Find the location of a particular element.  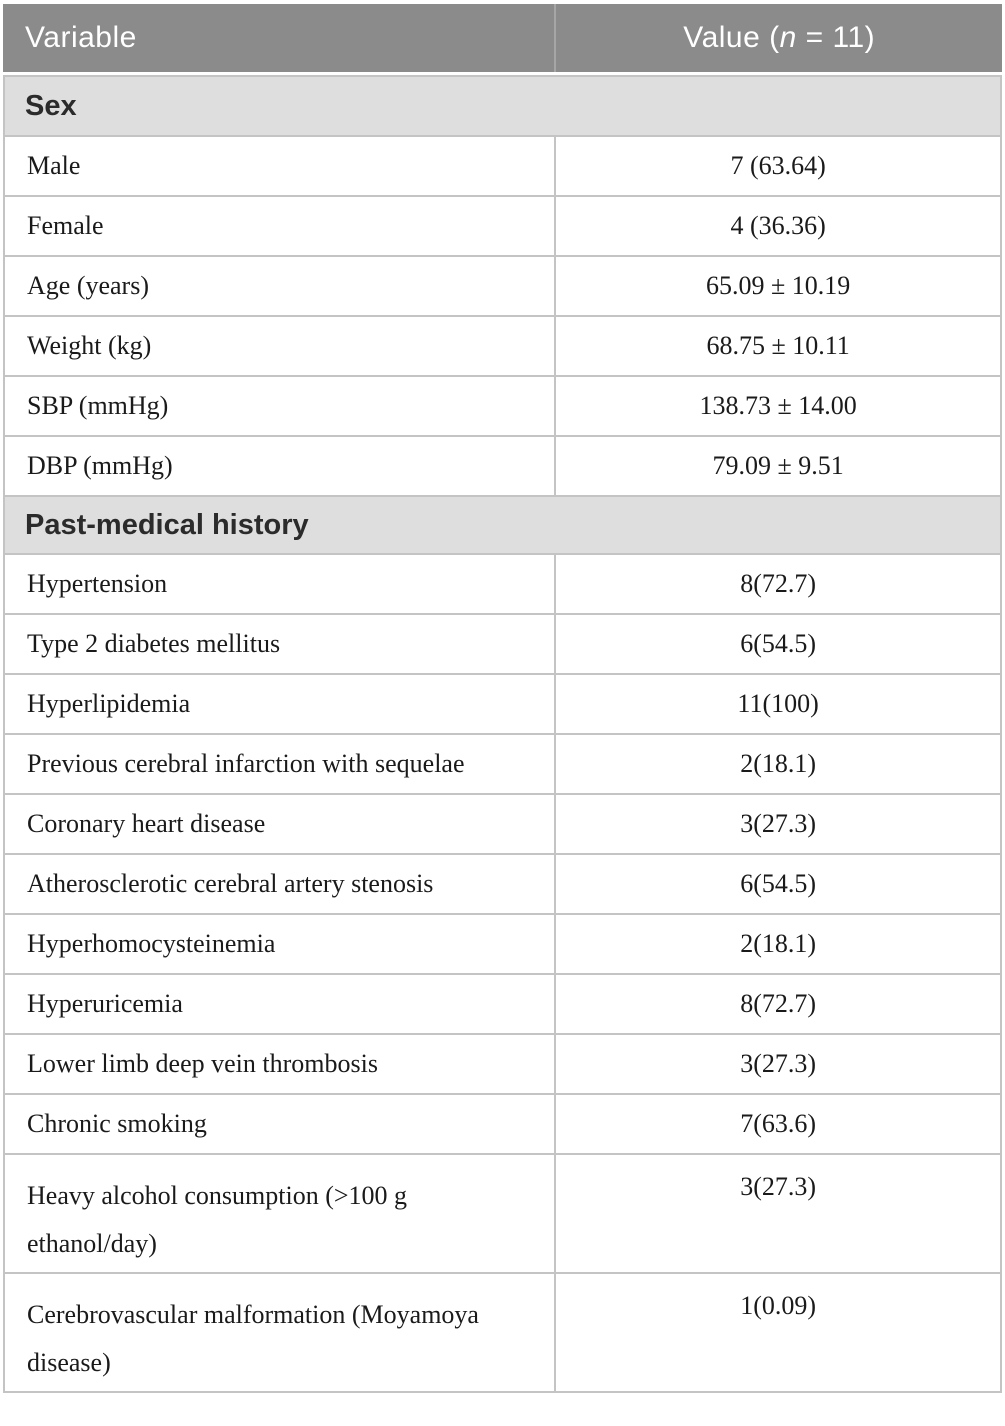

value-column-header: Value (n = 11) is located at coordinates (779, 37).